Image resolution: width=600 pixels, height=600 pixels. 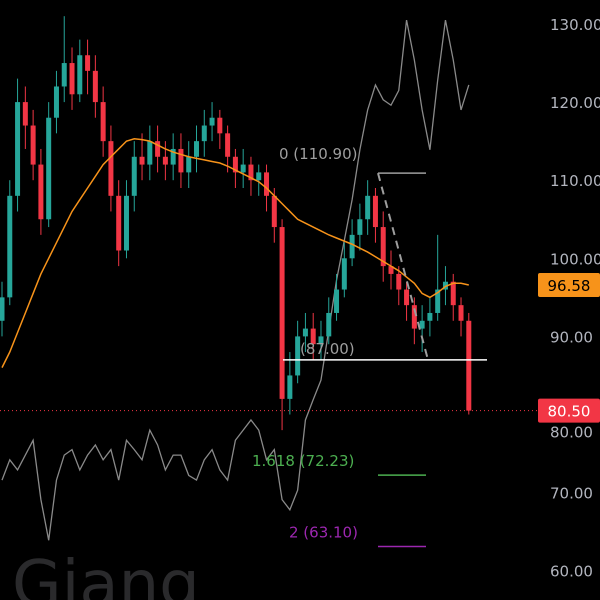 What do you see at coordinates (575, 259) in the screenshot?
I see `y-tick-label: 100.00` at bounding box center [575, 259].